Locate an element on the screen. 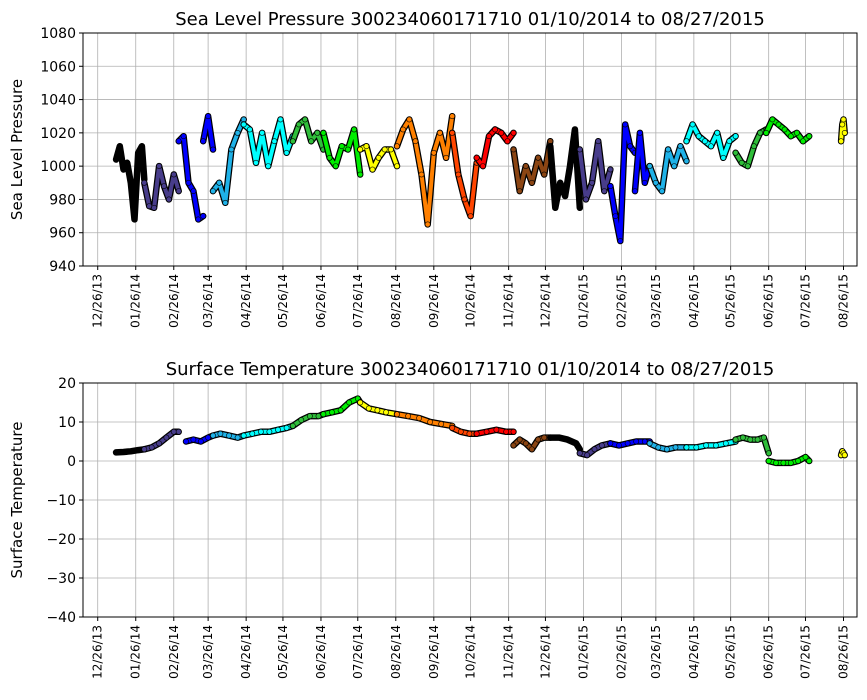  y-axis-label: Sea Level Pressure is located at coordinates (17, 149).